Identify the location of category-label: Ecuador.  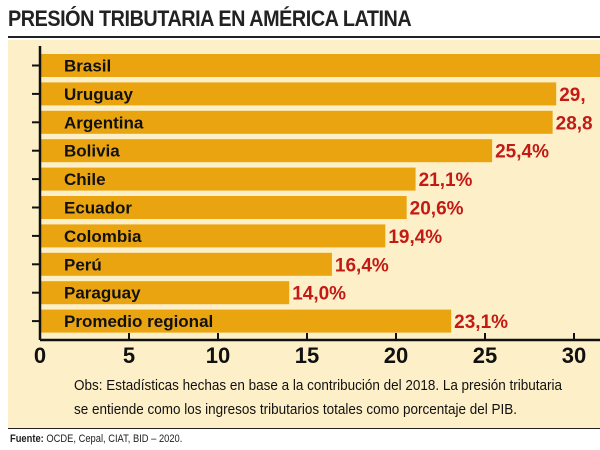
(98, 208).